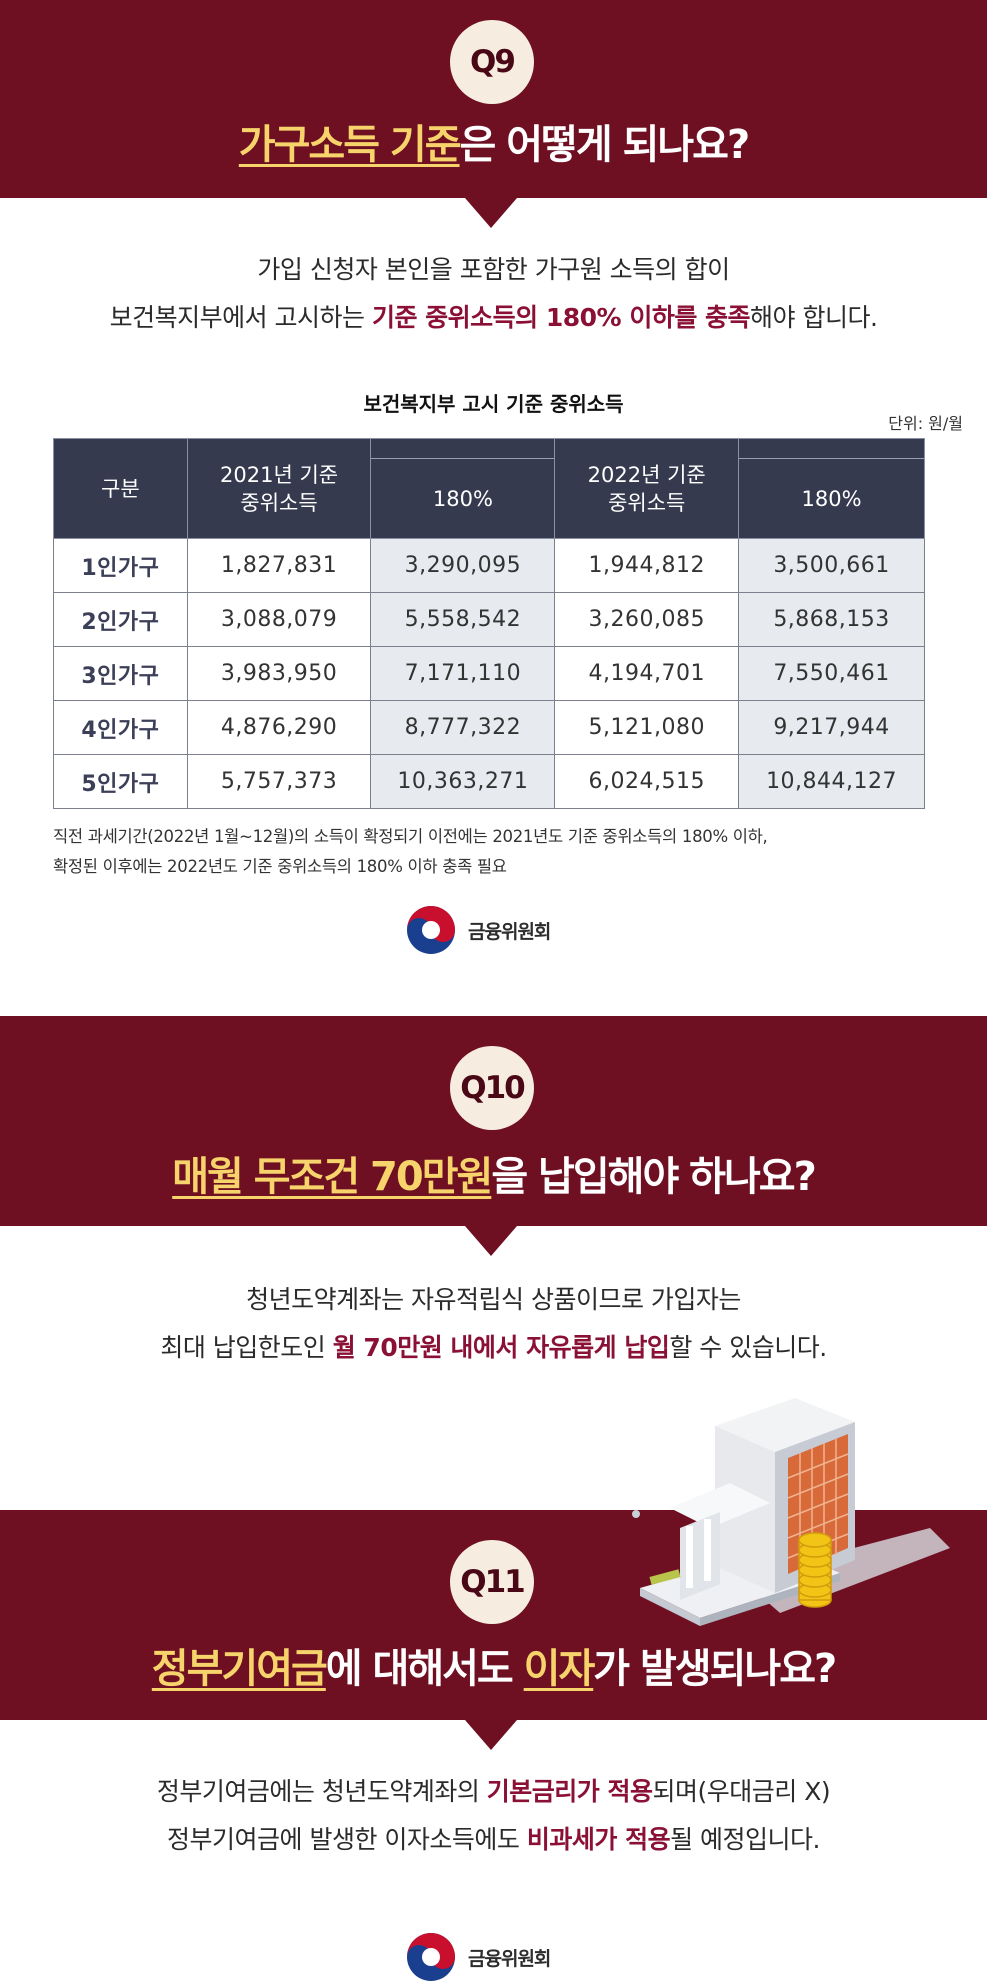 This screenshot has height=1985, width=993. Describe the element at coordinates (239, 1669) in the screenshot. I see `q11-title-highlight-1: 정부기여금` at that location.